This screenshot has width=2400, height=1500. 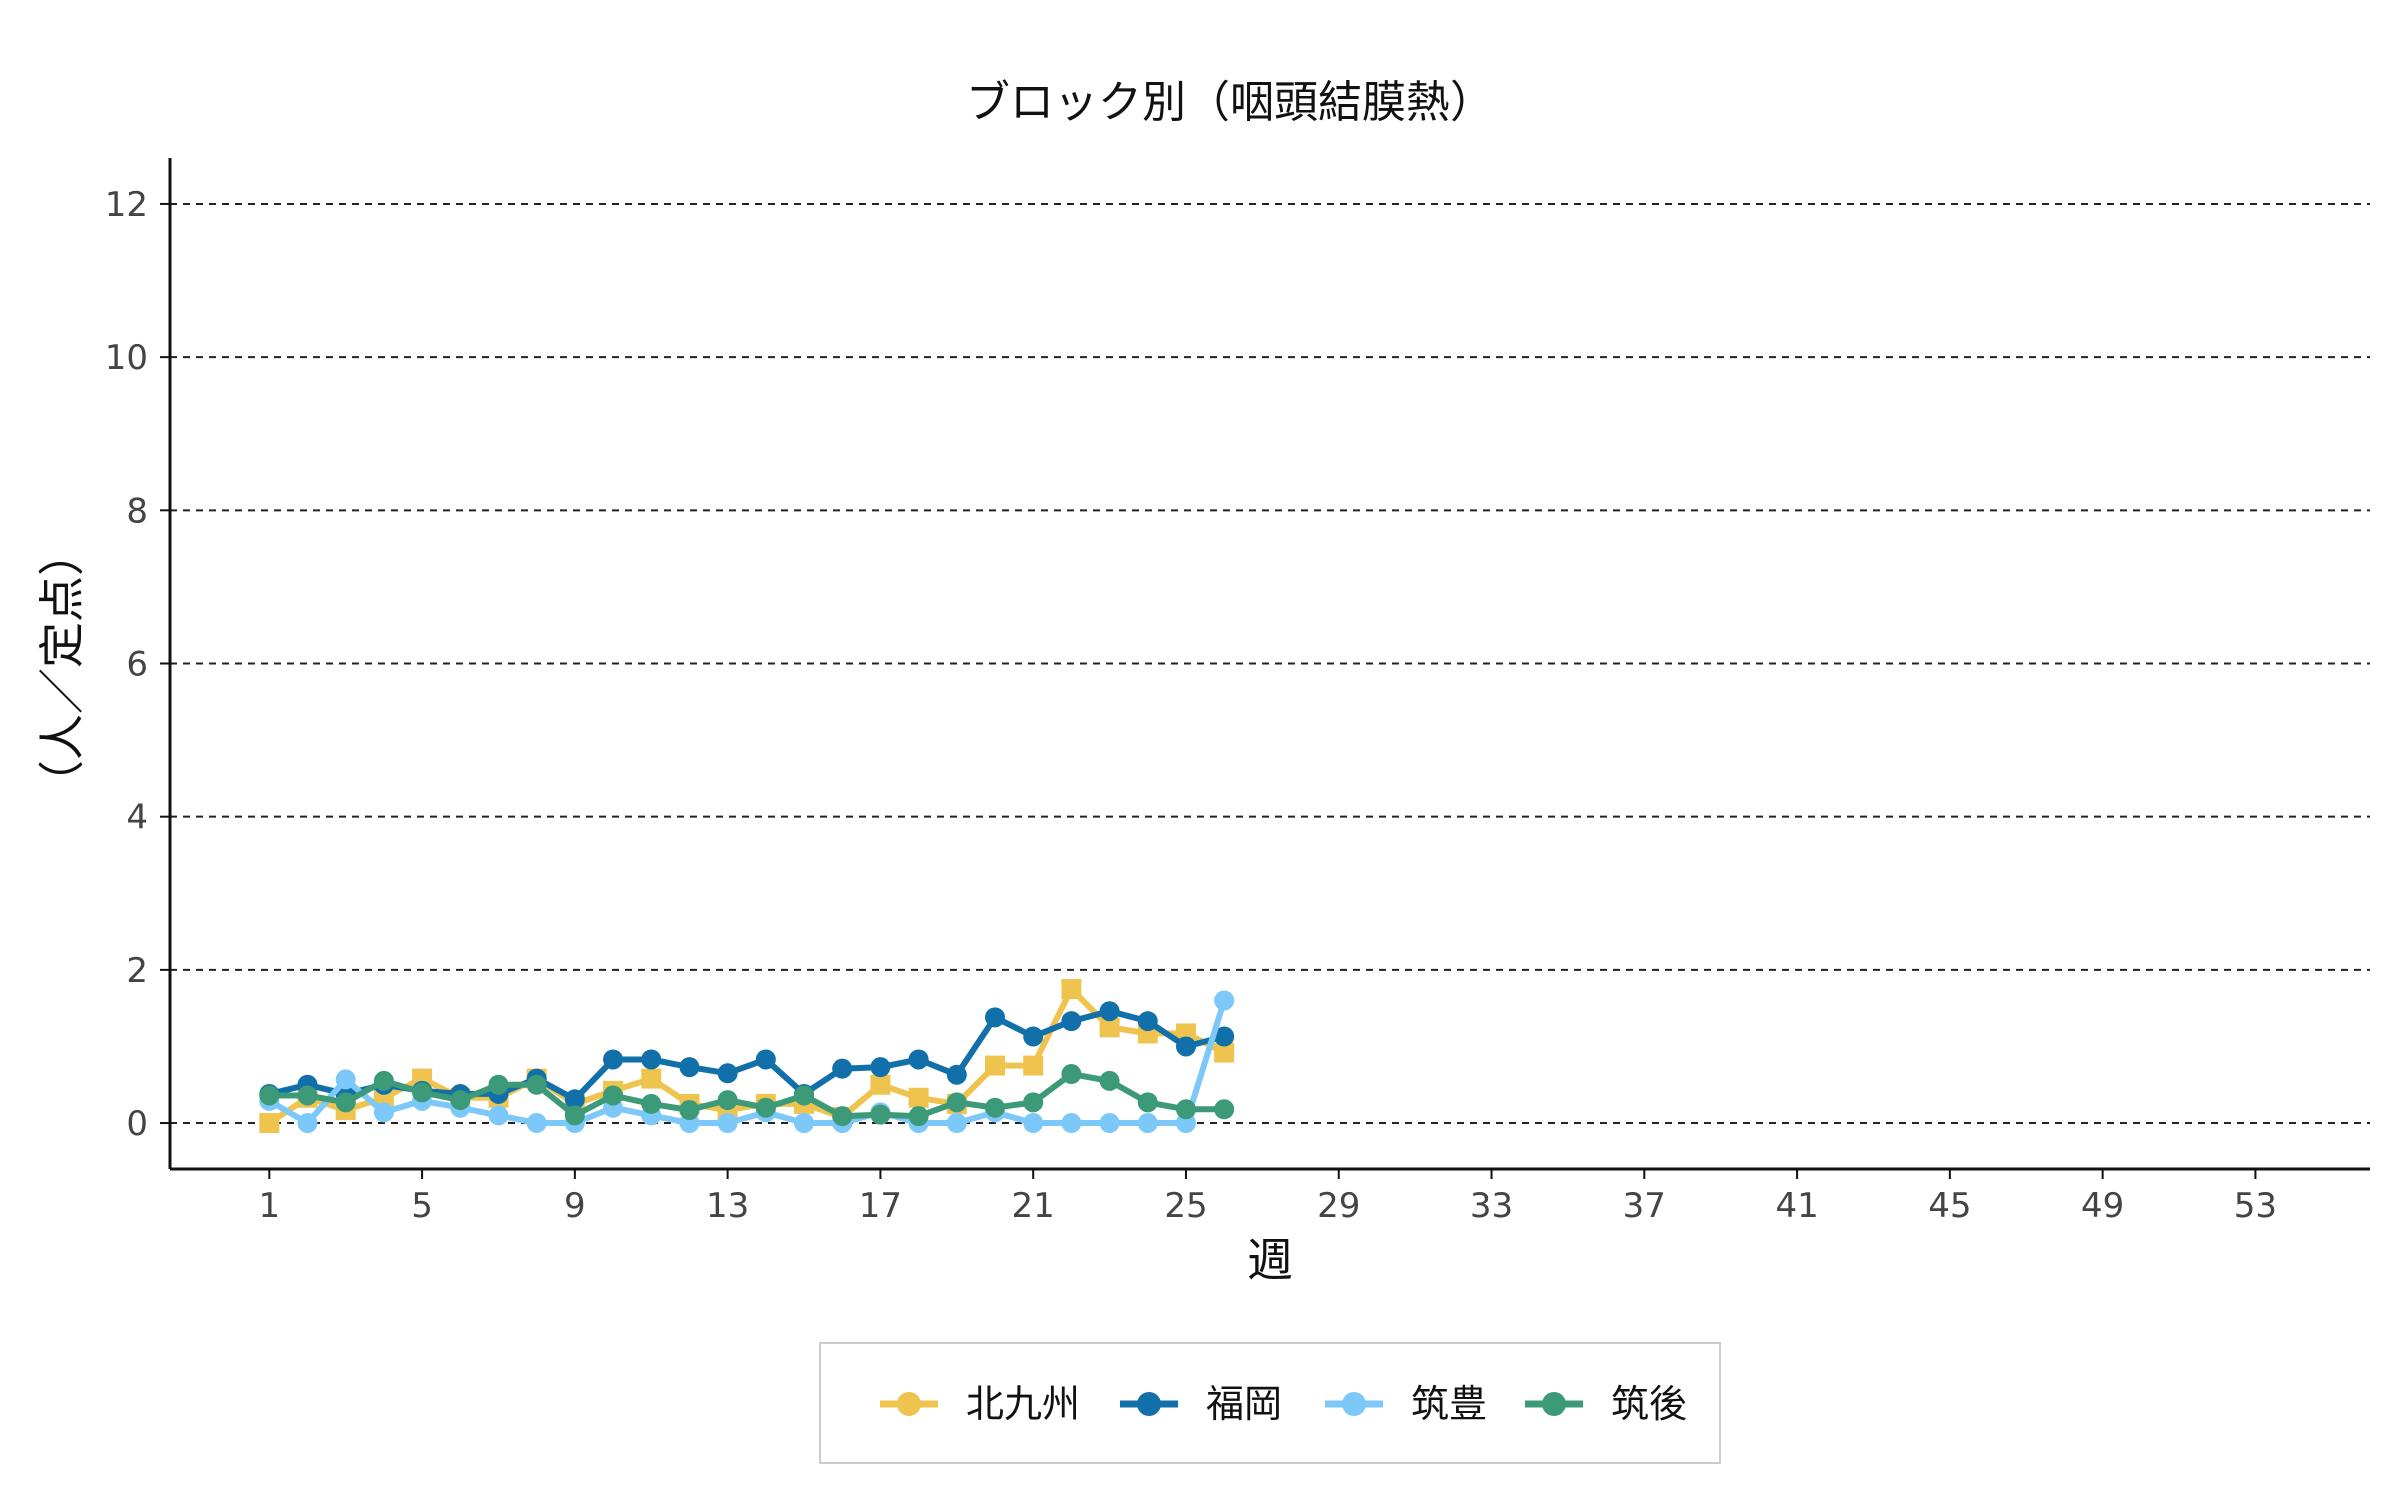 What do you see at coordinates (345, 1102) in the screenshot?
I see `data-point-s4-w3` at bounding box center [345, 1102].